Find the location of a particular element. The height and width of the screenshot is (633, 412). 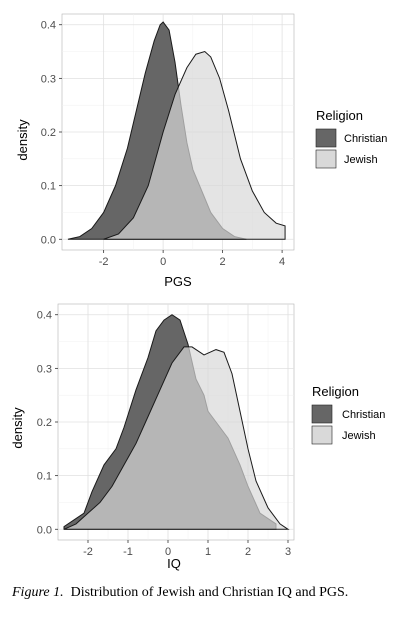

x-axis-title: IQ is located at coordinates (174, 563).